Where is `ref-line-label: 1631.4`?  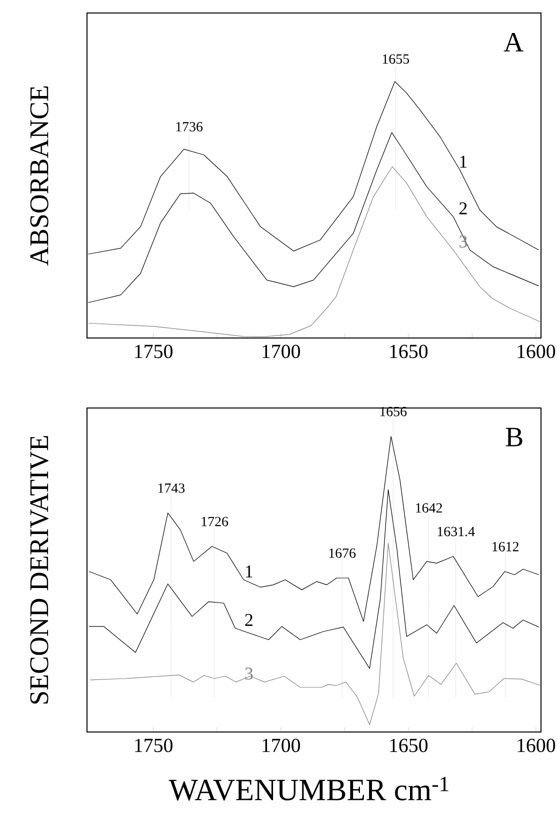
ref-line-label: 1631.4 is located at coordinates (456, 531).